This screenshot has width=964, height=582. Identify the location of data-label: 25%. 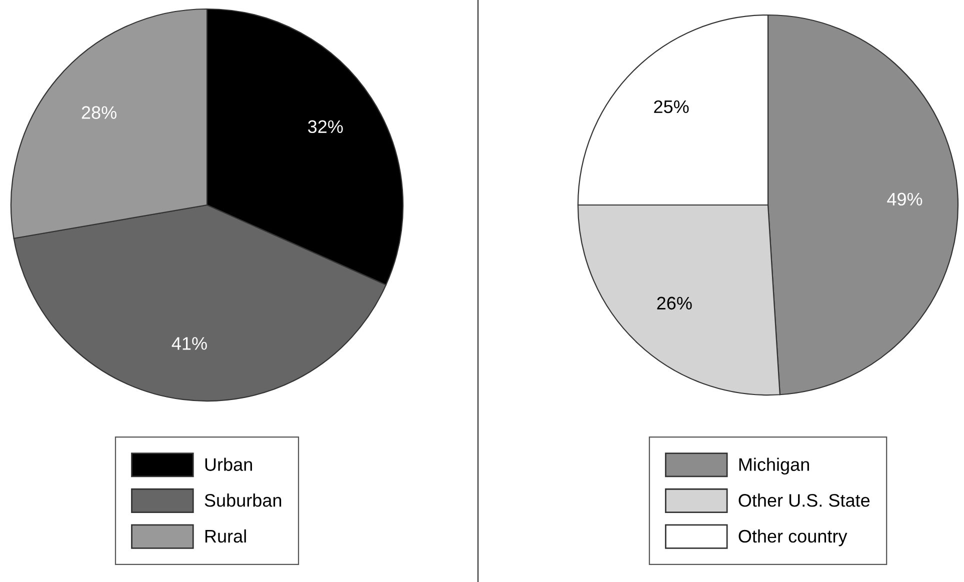
(671, 107).